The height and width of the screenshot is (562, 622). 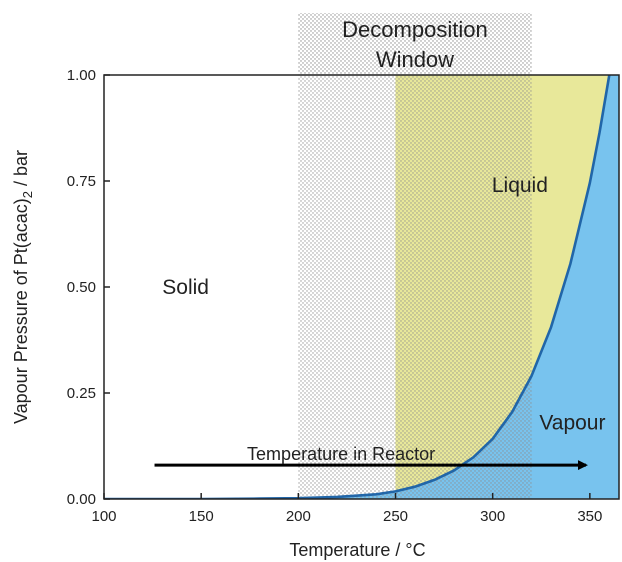 What do you see at coordinates (415, 29) in the screenshot?
I see `decomposition-window-label-line1: Decomposition` at bounding box center [415, 29].